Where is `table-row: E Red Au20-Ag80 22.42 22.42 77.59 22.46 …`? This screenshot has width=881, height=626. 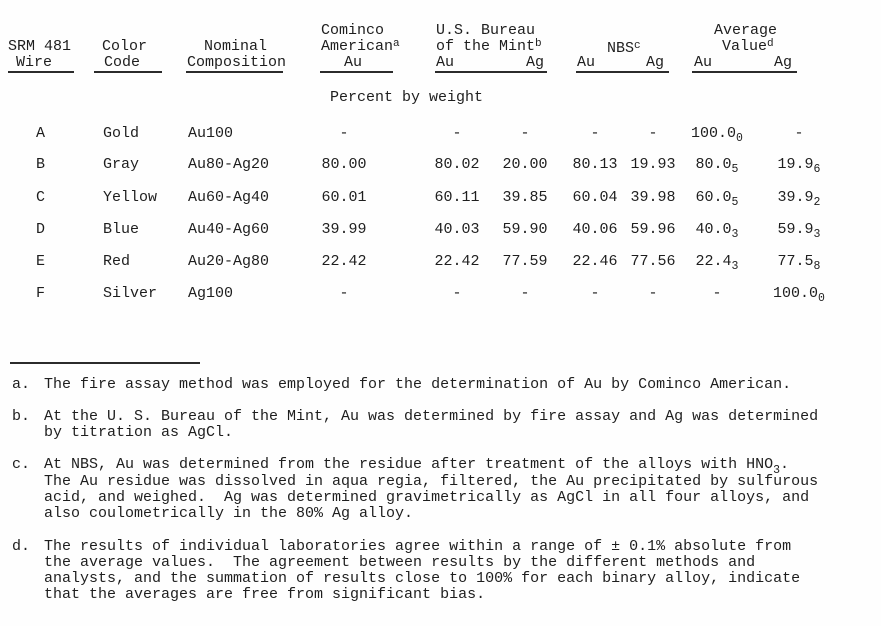 table-row: E Red Au20-Ag80 22.42 22.42 77.59 22.46 … is located at coordinates (440, 263).